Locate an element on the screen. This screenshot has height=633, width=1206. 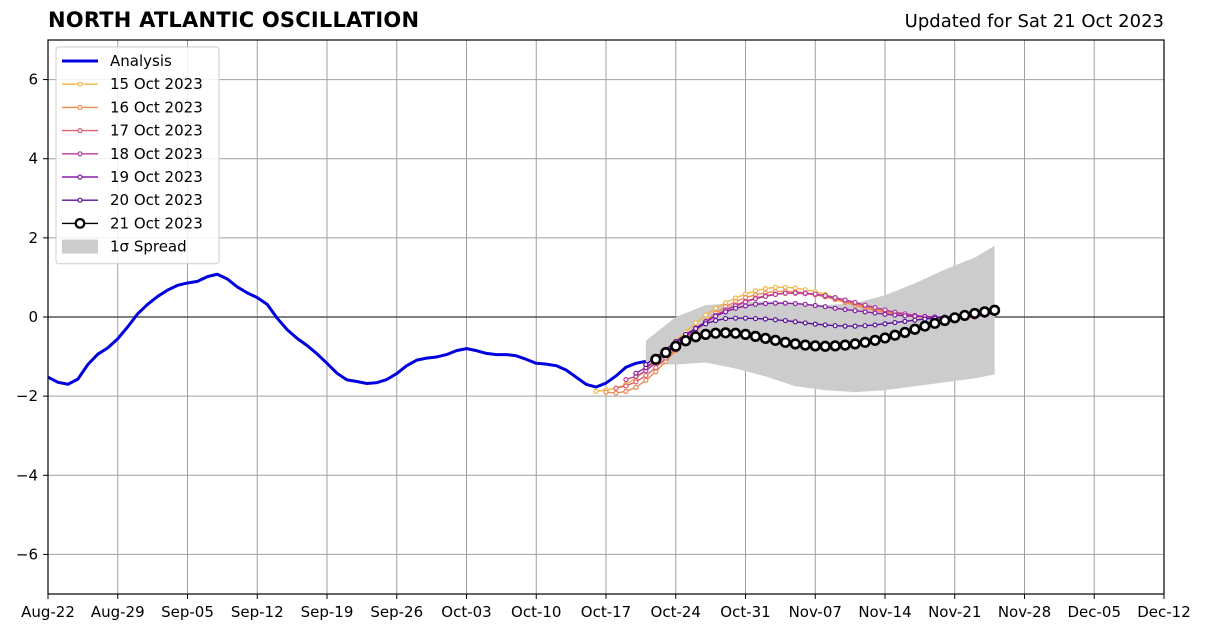
x-tick-label: Oct-31 is located at coordinates (745, 612).